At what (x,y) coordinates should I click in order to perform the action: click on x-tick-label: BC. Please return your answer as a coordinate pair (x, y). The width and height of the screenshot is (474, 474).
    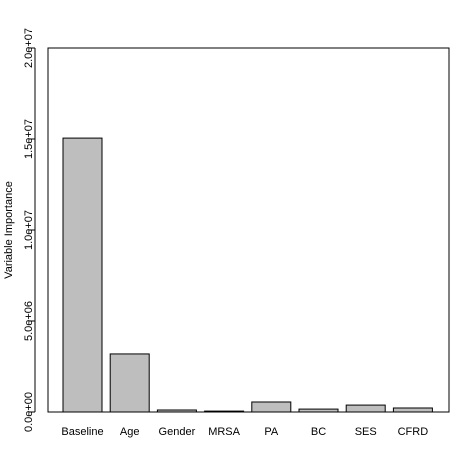
    Looking at the image, I should click on (318, 432).